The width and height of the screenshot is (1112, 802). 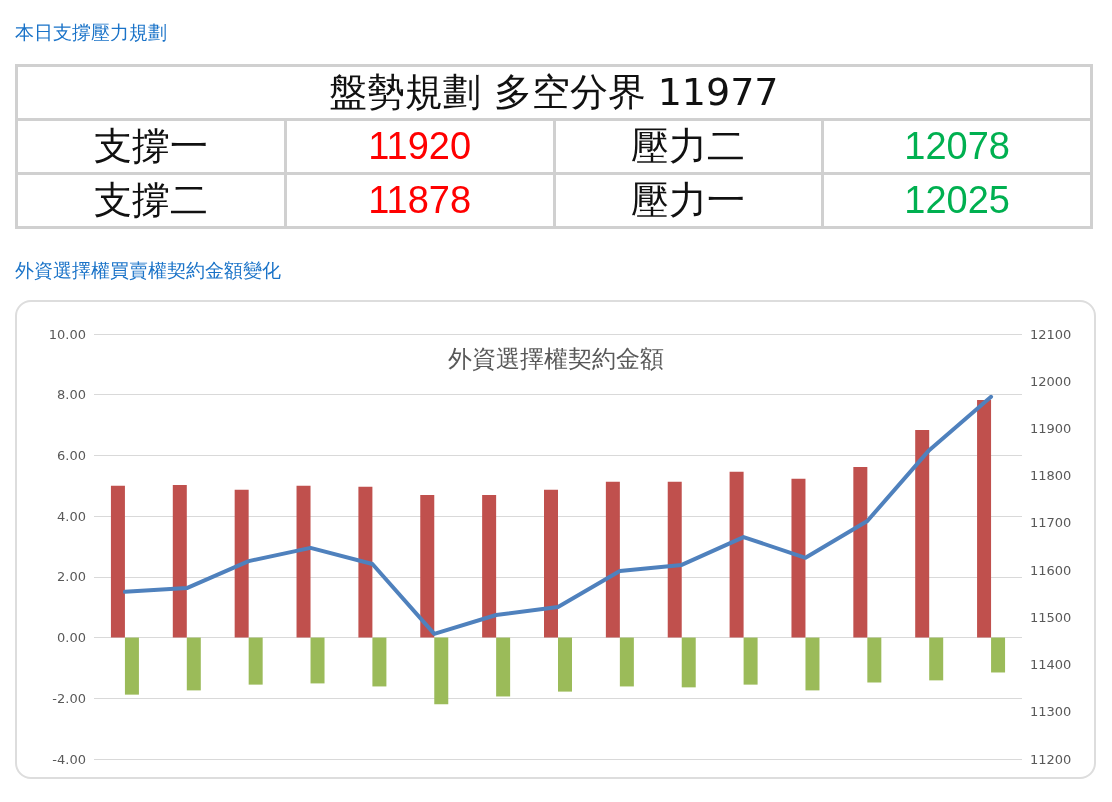 What do you see at coordinates (1051, 712) in the screenshot?
I see `y2-tick-label: 11300` at bounding box center [1051, 712].